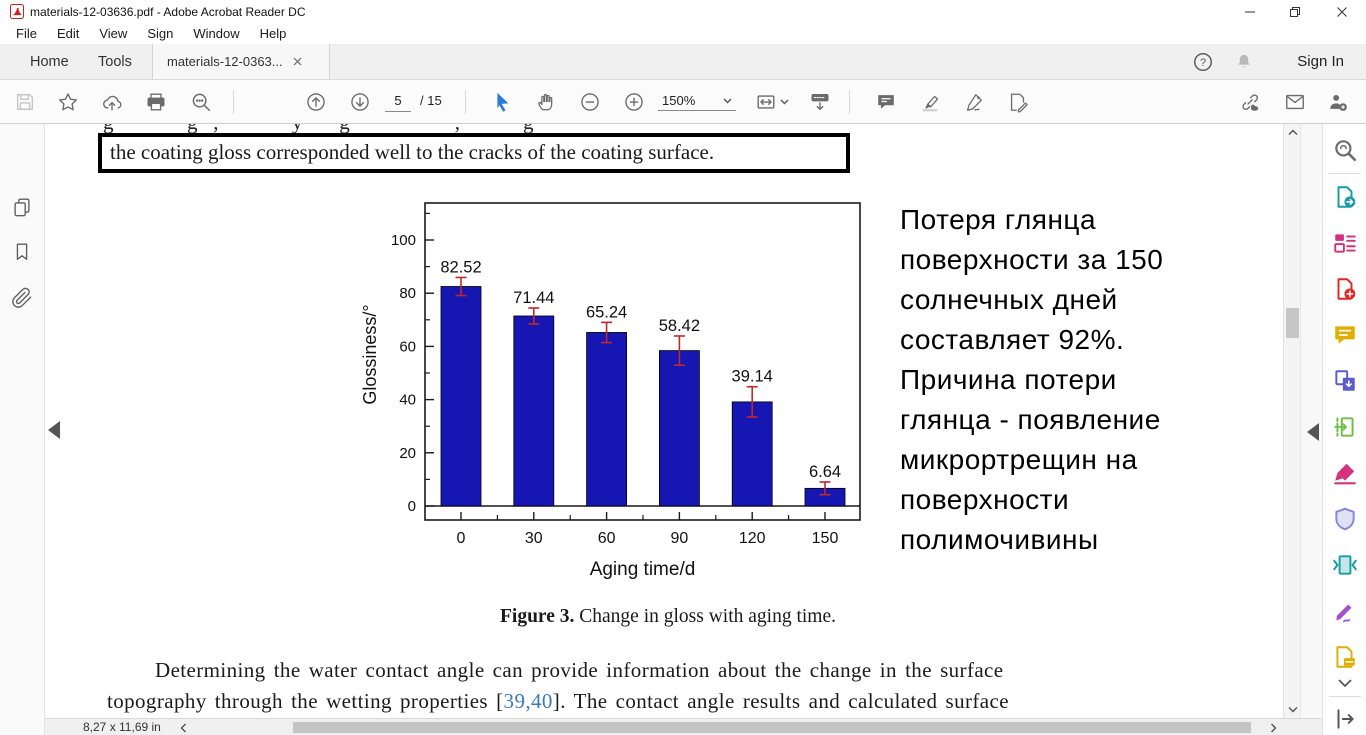 This screenshot has width=1366, height=735. I want to click on scroll-up-icon, so click(1293, 132).